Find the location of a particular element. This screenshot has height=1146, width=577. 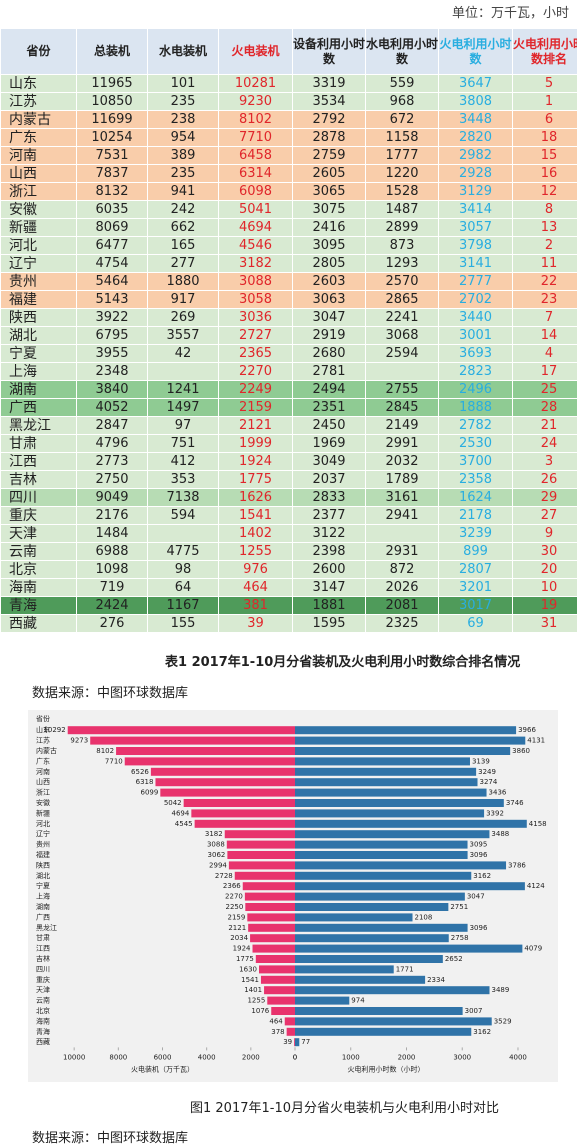

value-cell: 3047 is located at coordinates (329, 317).